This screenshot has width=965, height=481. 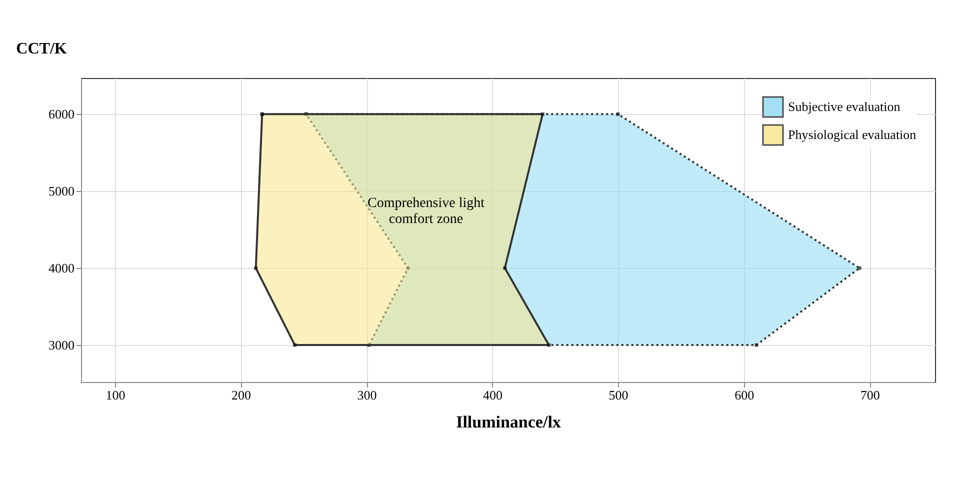 What do you see at coordinates (116, 395) in the screenshot?
I see `x-tick-label: 100` at bounding box center [116, 395].